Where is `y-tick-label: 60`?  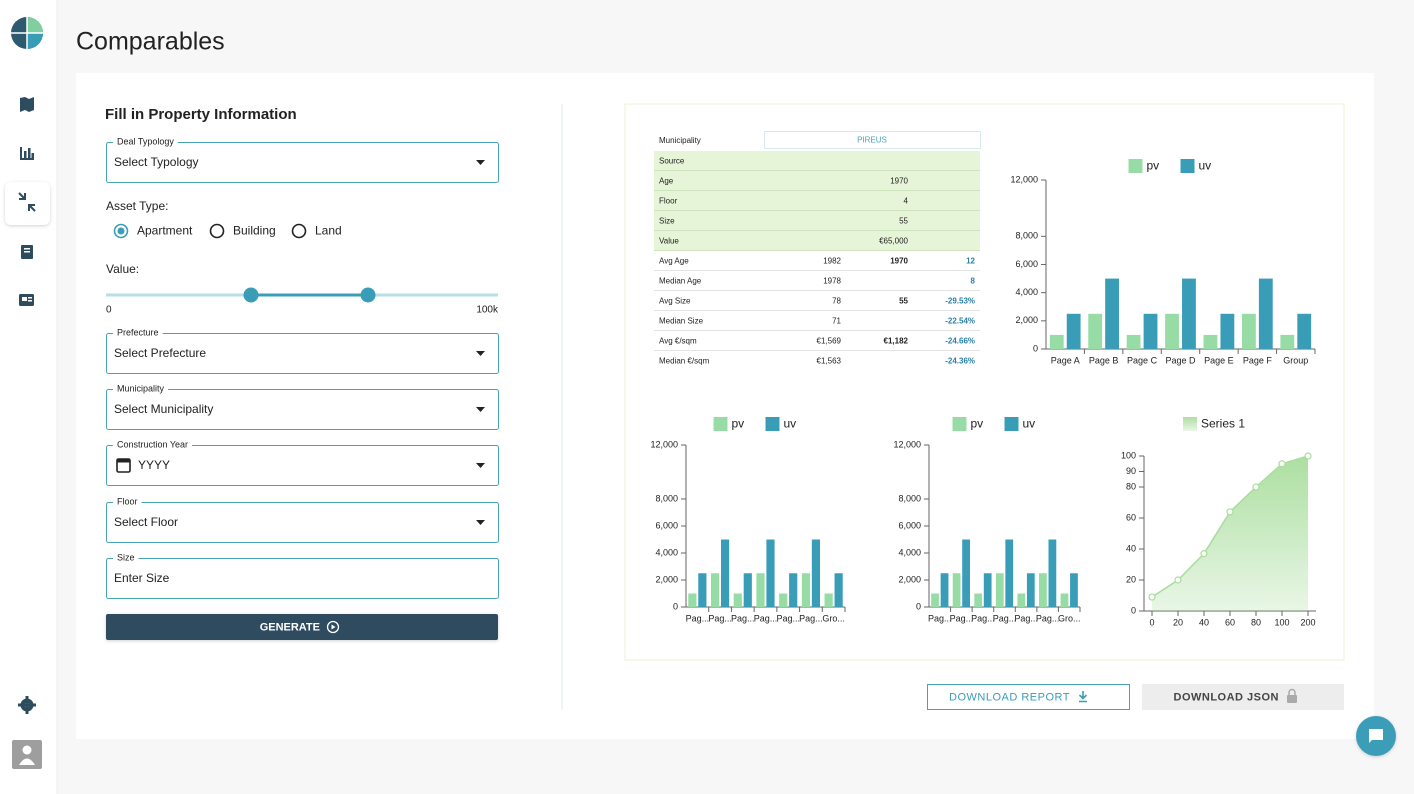 y-tick-label: 60 is located at coordinates (1131, 517).